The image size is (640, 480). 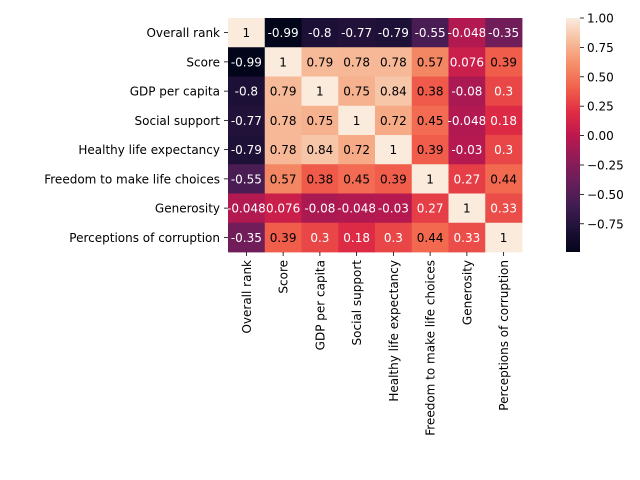 What do you see at coordinates (247, 297) in the screenshot?
I see `x-tick-label: Overall rank` at bounding box center [247, 297].